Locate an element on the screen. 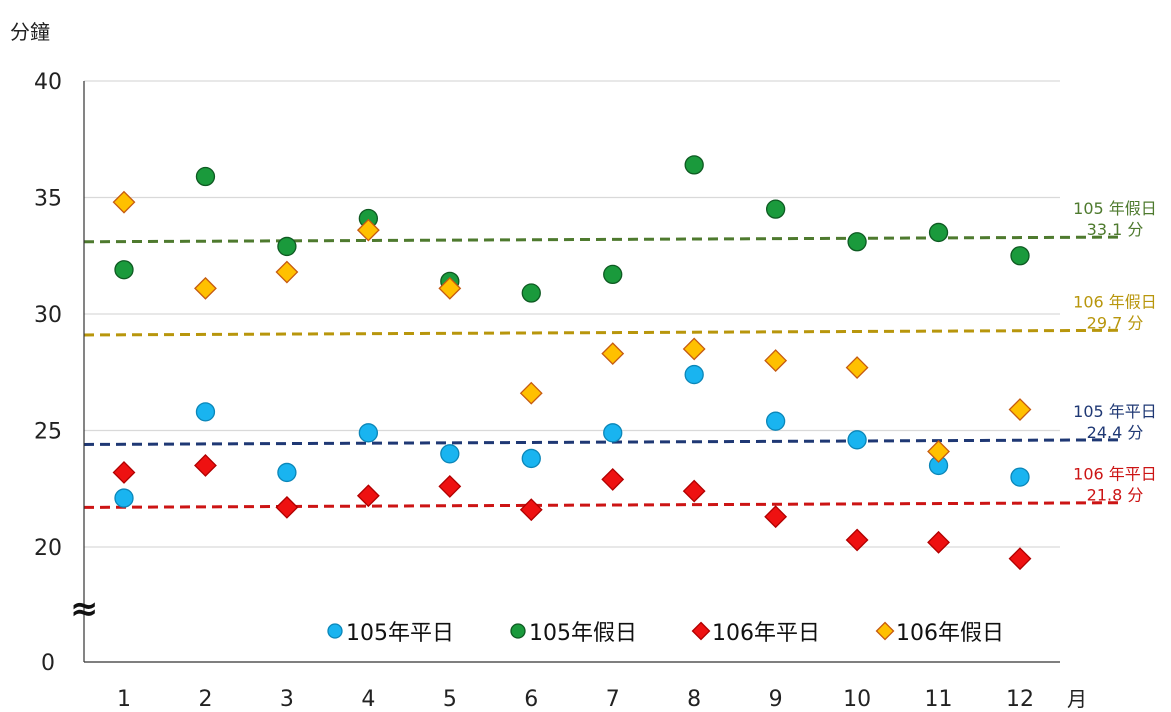 Image resolution: width=1171 pixels, height=712 pixels. average-value: 29.7 分 is located at coordinates (1115, 322).